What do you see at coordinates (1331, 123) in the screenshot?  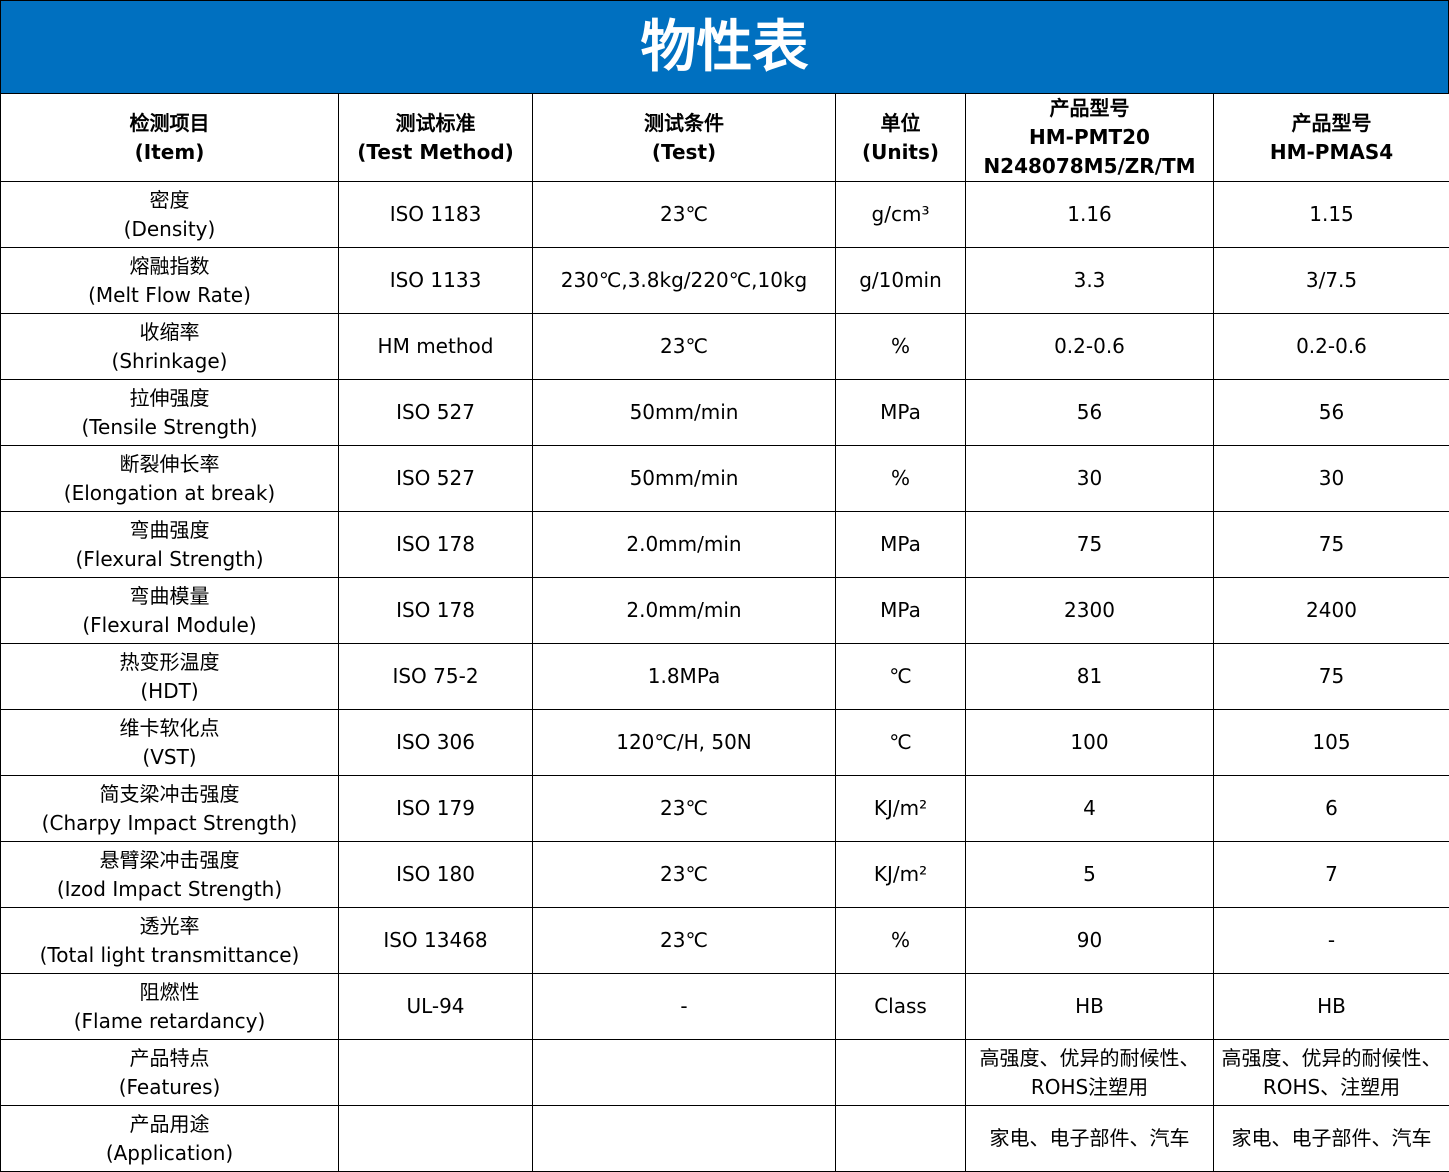 I see `cell-text: 产品型号` at bounding box center [1331, 123].